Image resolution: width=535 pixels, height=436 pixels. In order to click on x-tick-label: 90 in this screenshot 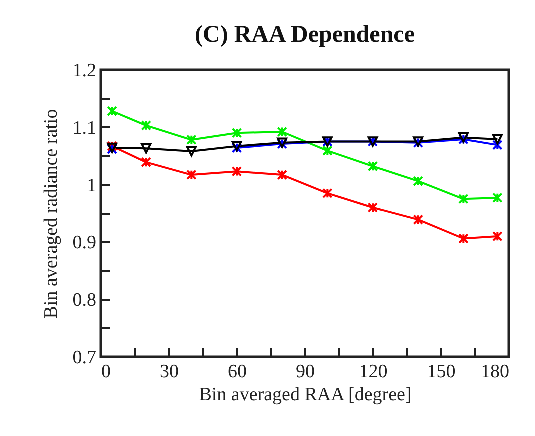, I will do `click(305, 372)`.